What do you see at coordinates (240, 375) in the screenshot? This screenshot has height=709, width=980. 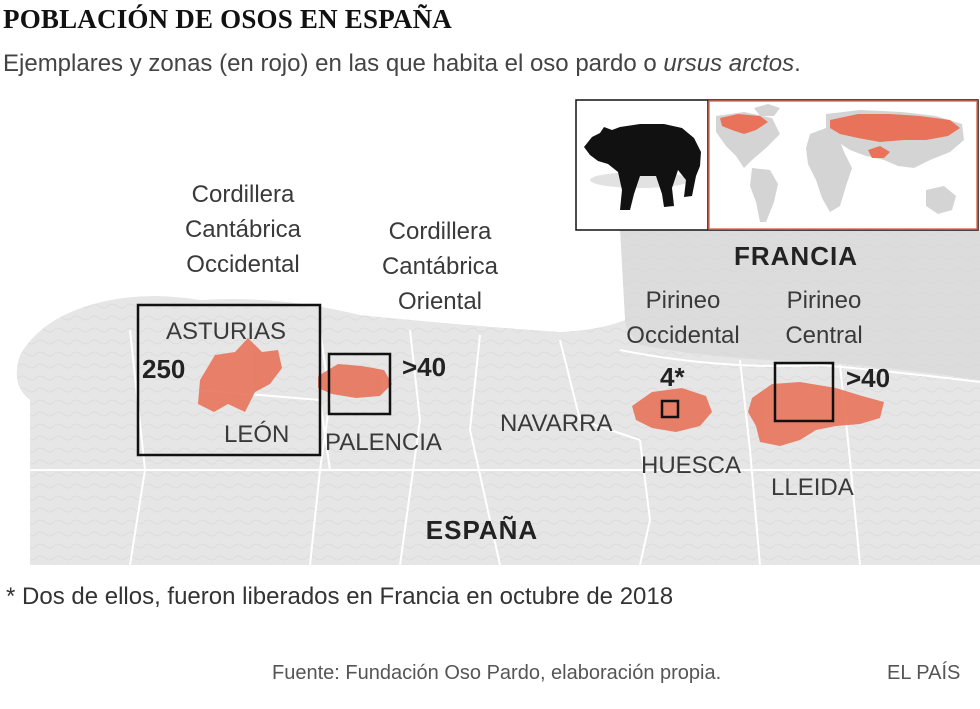 I see `habitat-cantabrica-occidental` at bounding box center [240, 375].